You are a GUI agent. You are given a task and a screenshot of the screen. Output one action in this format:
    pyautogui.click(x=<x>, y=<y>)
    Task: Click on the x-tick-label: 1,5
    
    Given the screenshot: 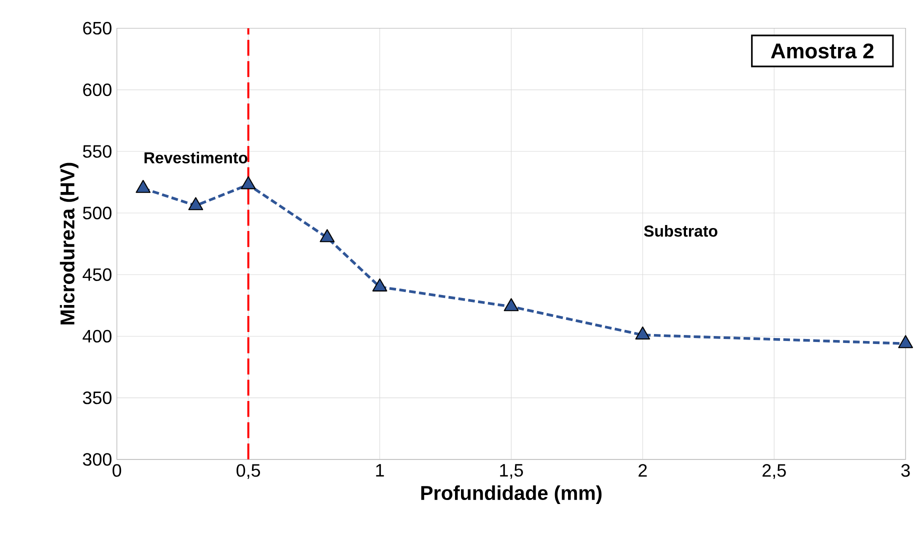 What is the action you would take?
    pyautogui.click(x=511, y=471)
    